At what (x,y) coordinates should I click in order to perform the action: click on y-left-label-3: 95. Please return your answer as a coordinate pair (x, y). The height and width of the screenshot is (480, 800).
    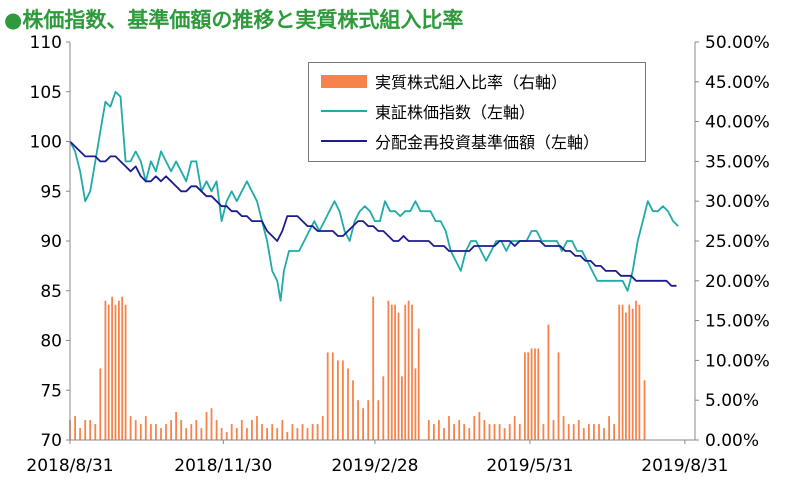
    Looking at the image, I should click on (51, 192).